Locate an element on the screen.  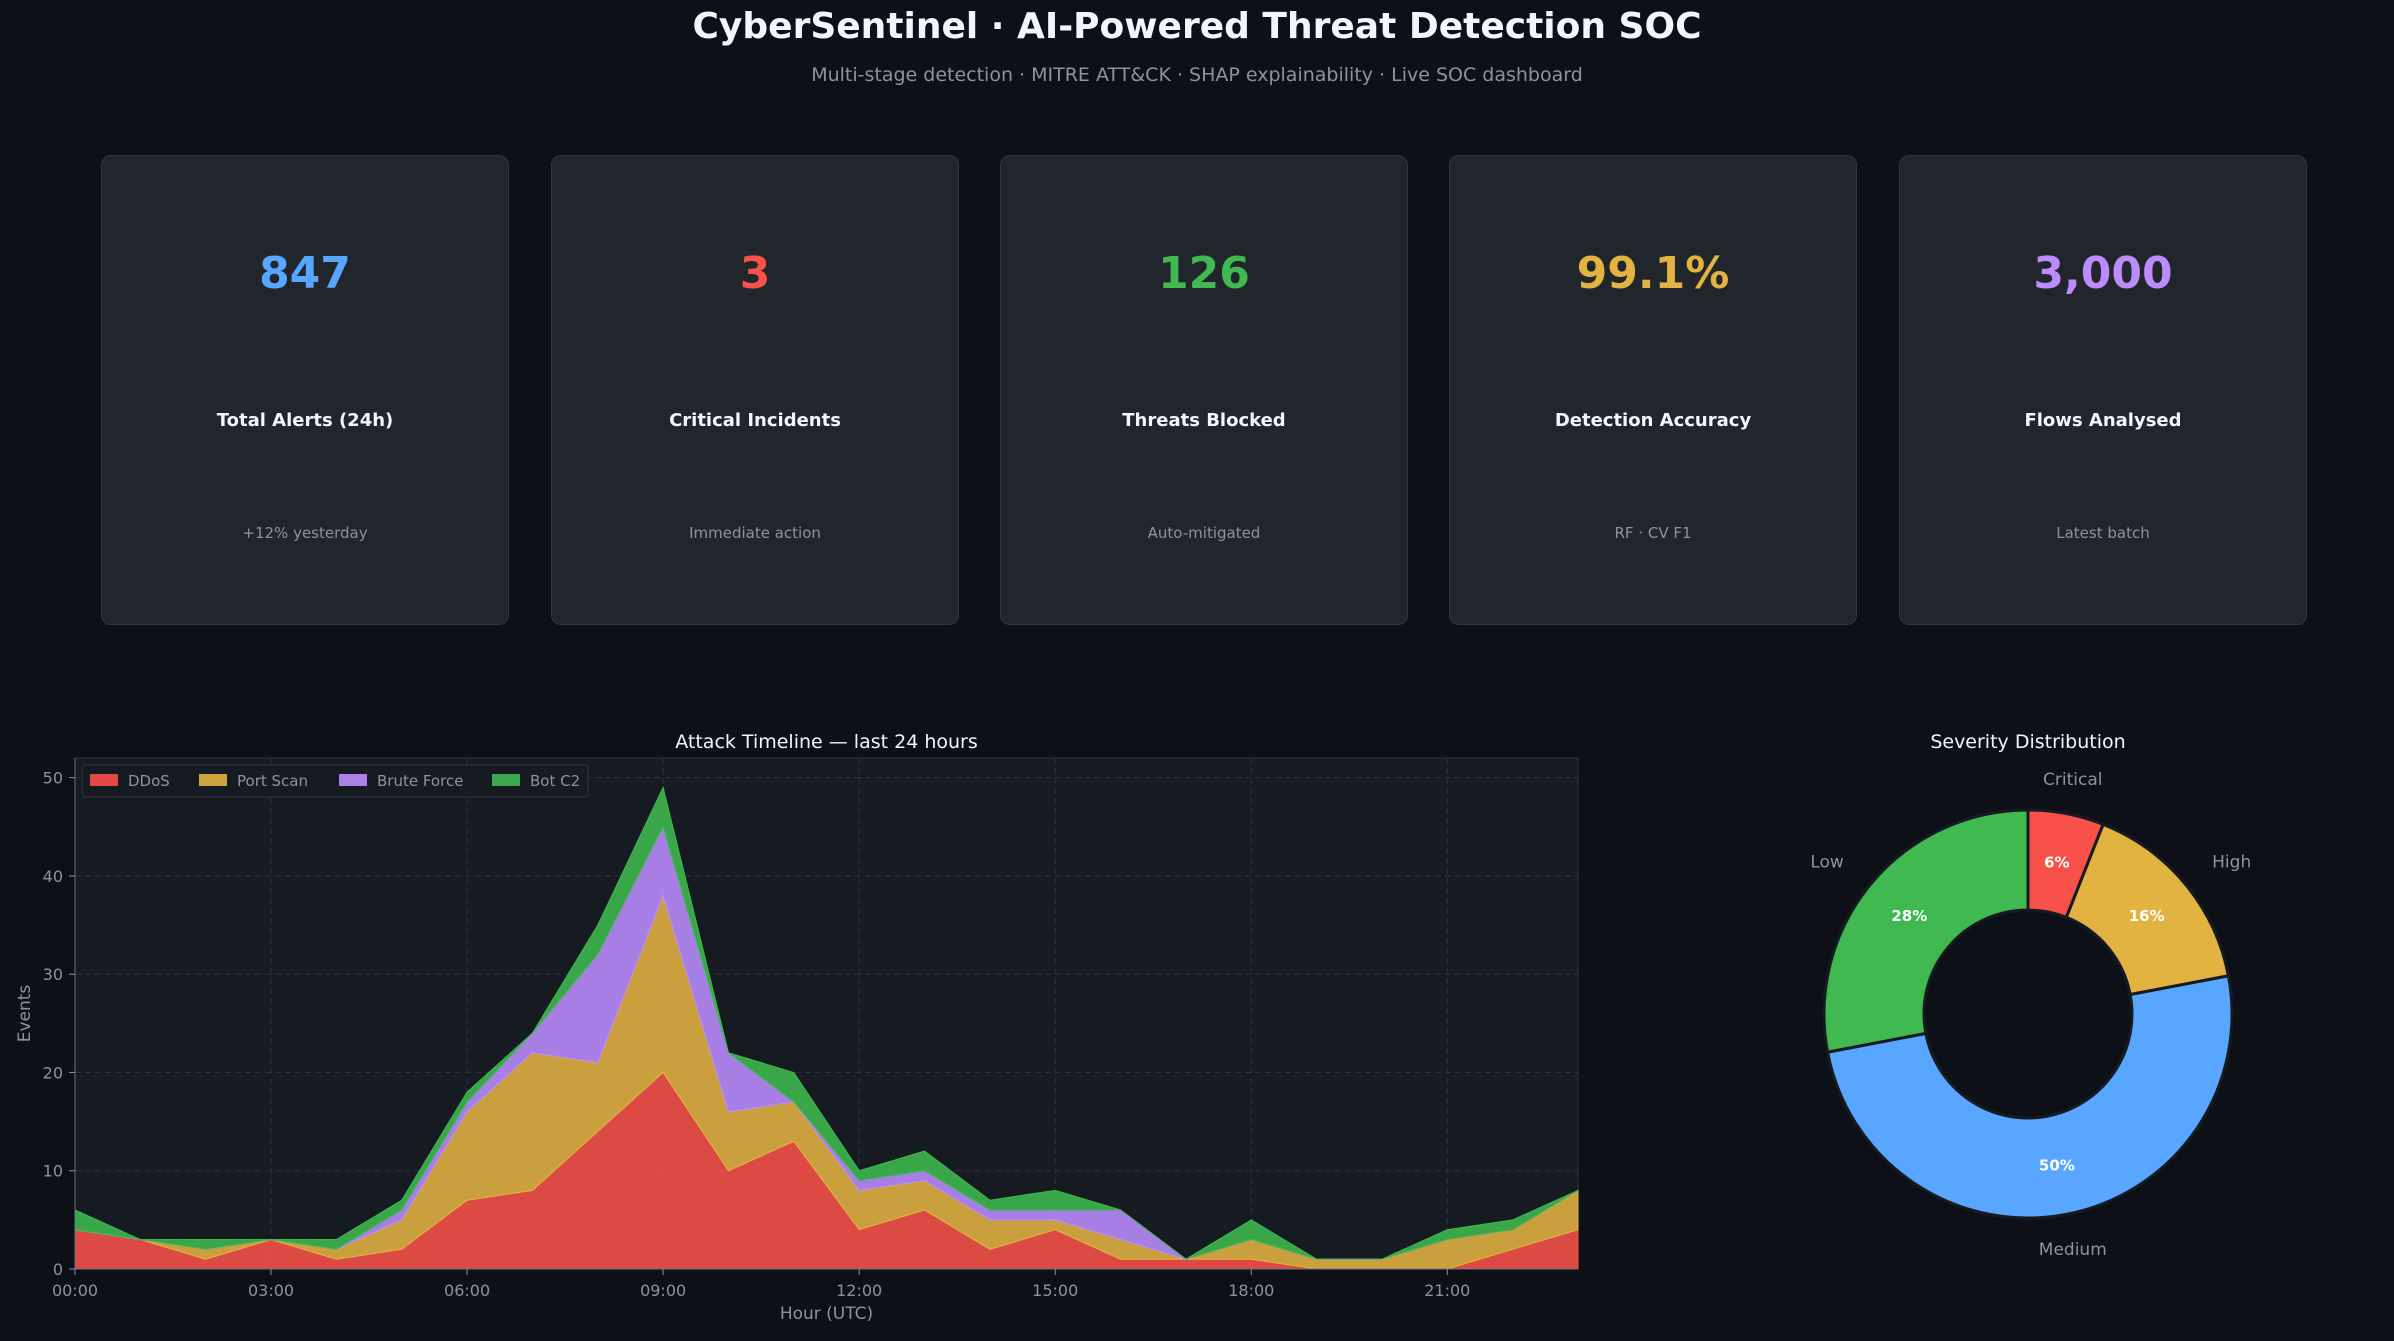
donut-slice-critical is located at coordinates (2066, 864).